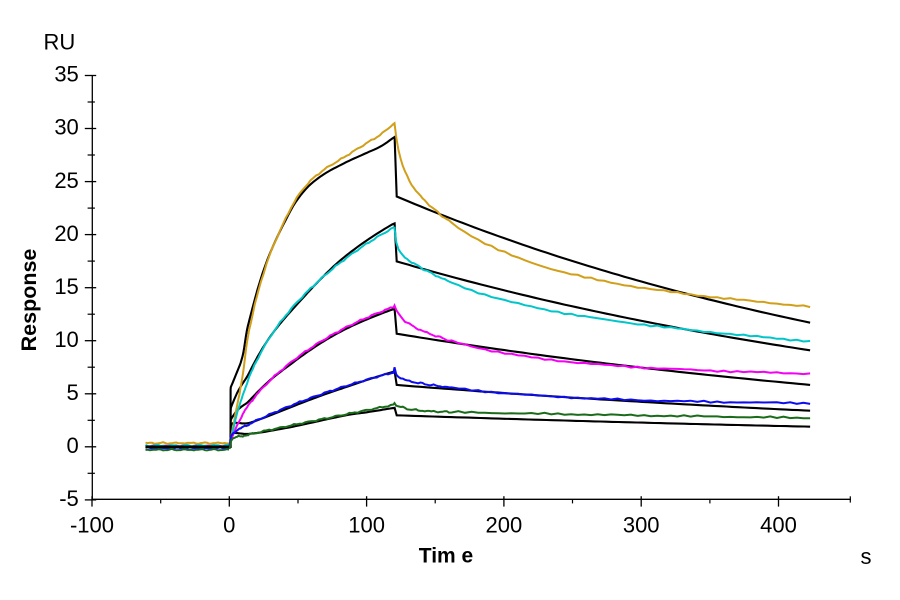 The height and width of the screenshot is (600, 900). I want to click on svg-text: 5, so click(73, 392).